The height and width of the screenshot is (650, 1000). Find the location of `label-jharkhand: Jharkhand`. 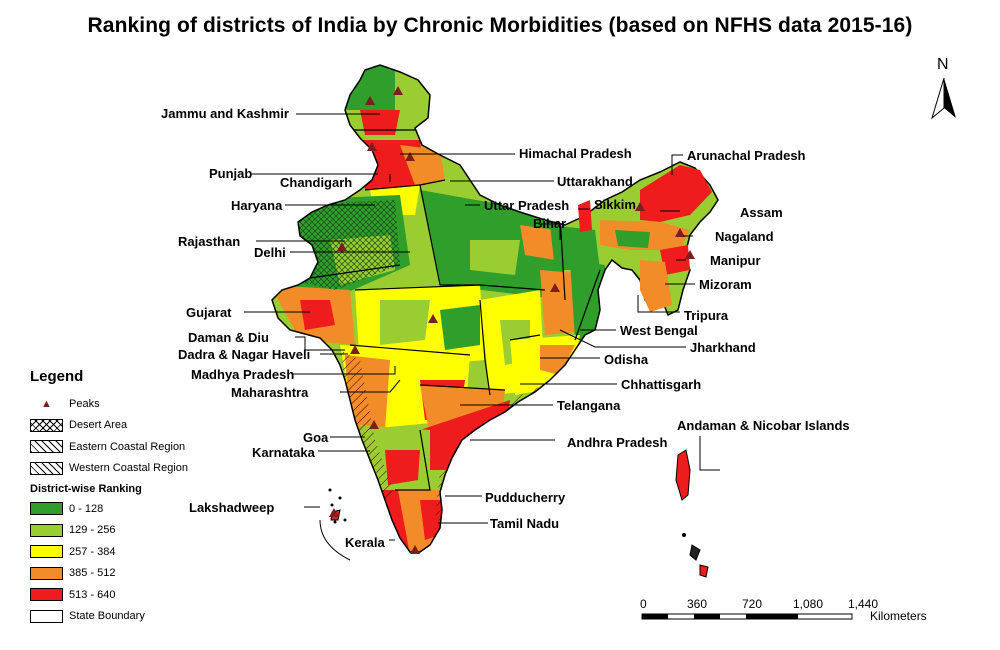

label-jharkhand: Jharkhand is located at coordinates (723, 347).